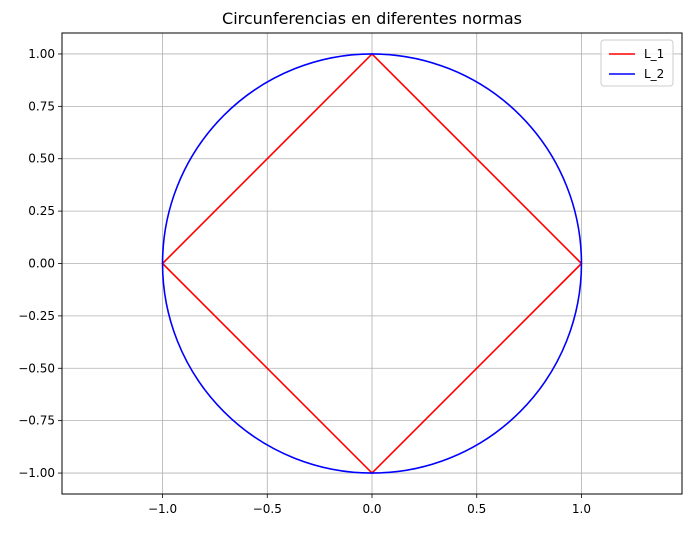  Describe the element at coordinates (36, 368) in the screenshot. I see `y-tick-label: −0.50` at that location.